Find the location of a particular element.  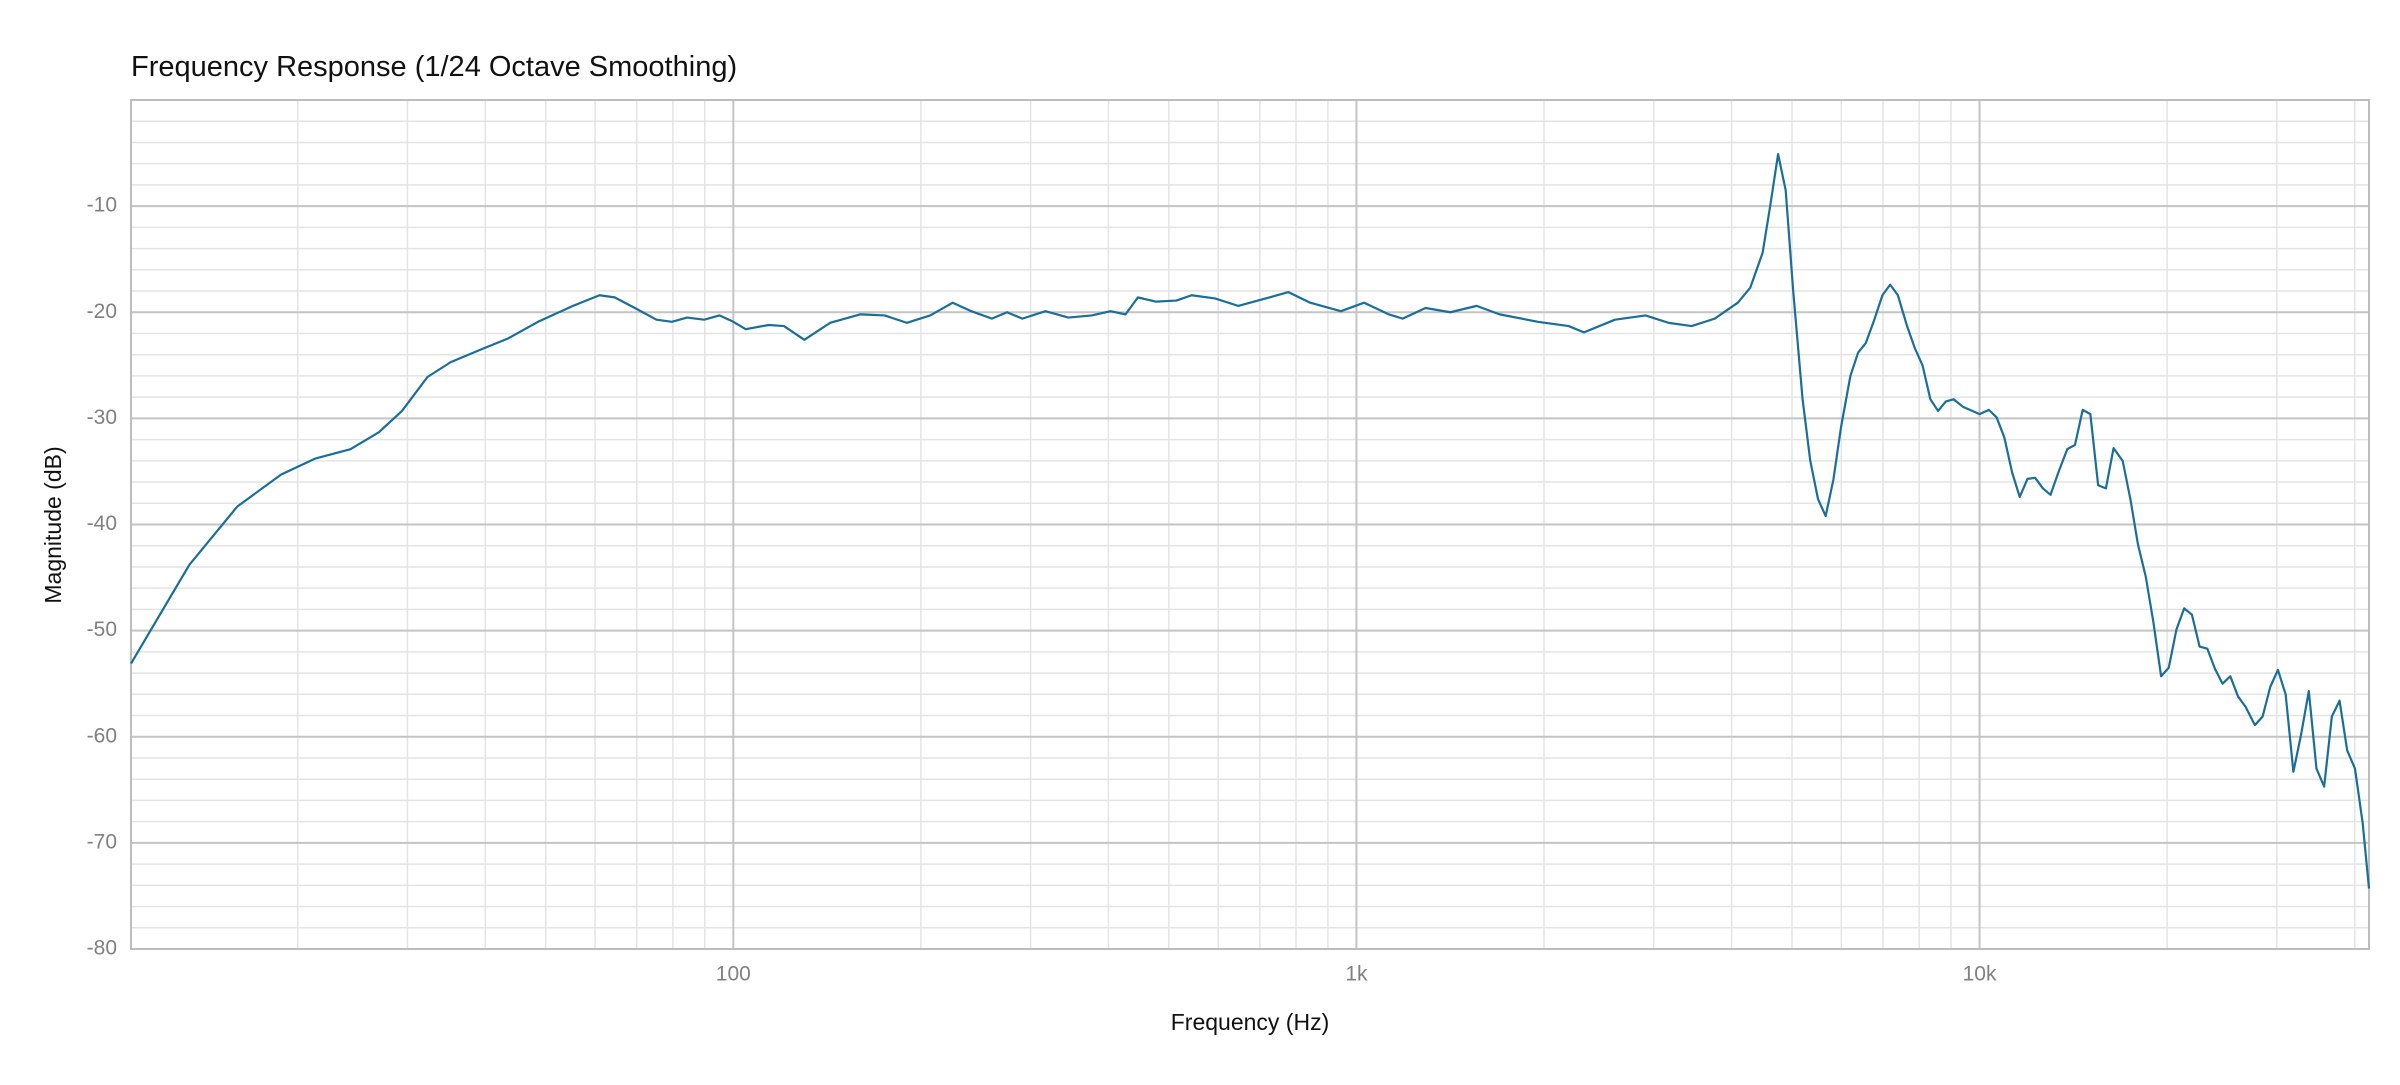

y-tick-label: -30 is located at coordinates (102, 417).